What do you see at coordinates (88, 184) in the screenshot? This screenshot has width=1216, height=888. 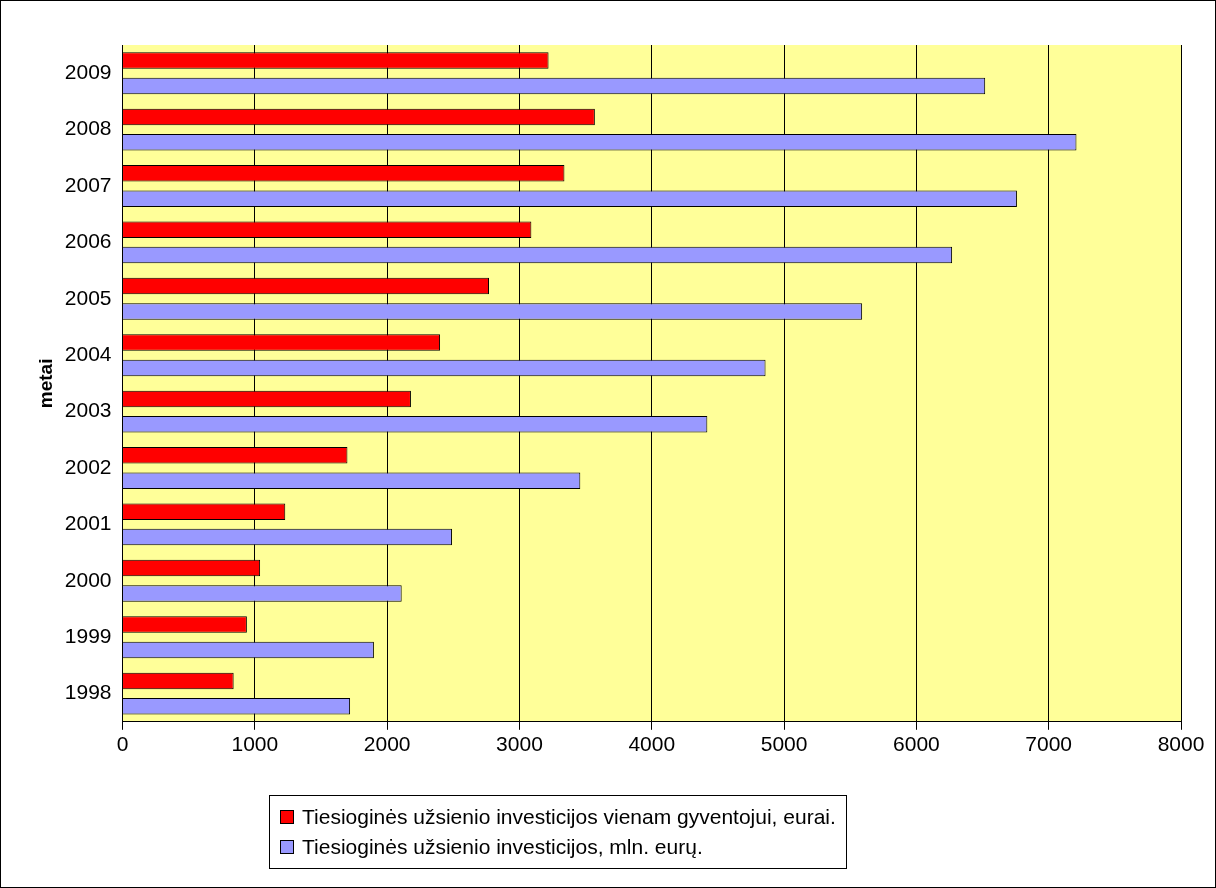 I see `y-tick-label: 2007` at bounding box center [88, 184].